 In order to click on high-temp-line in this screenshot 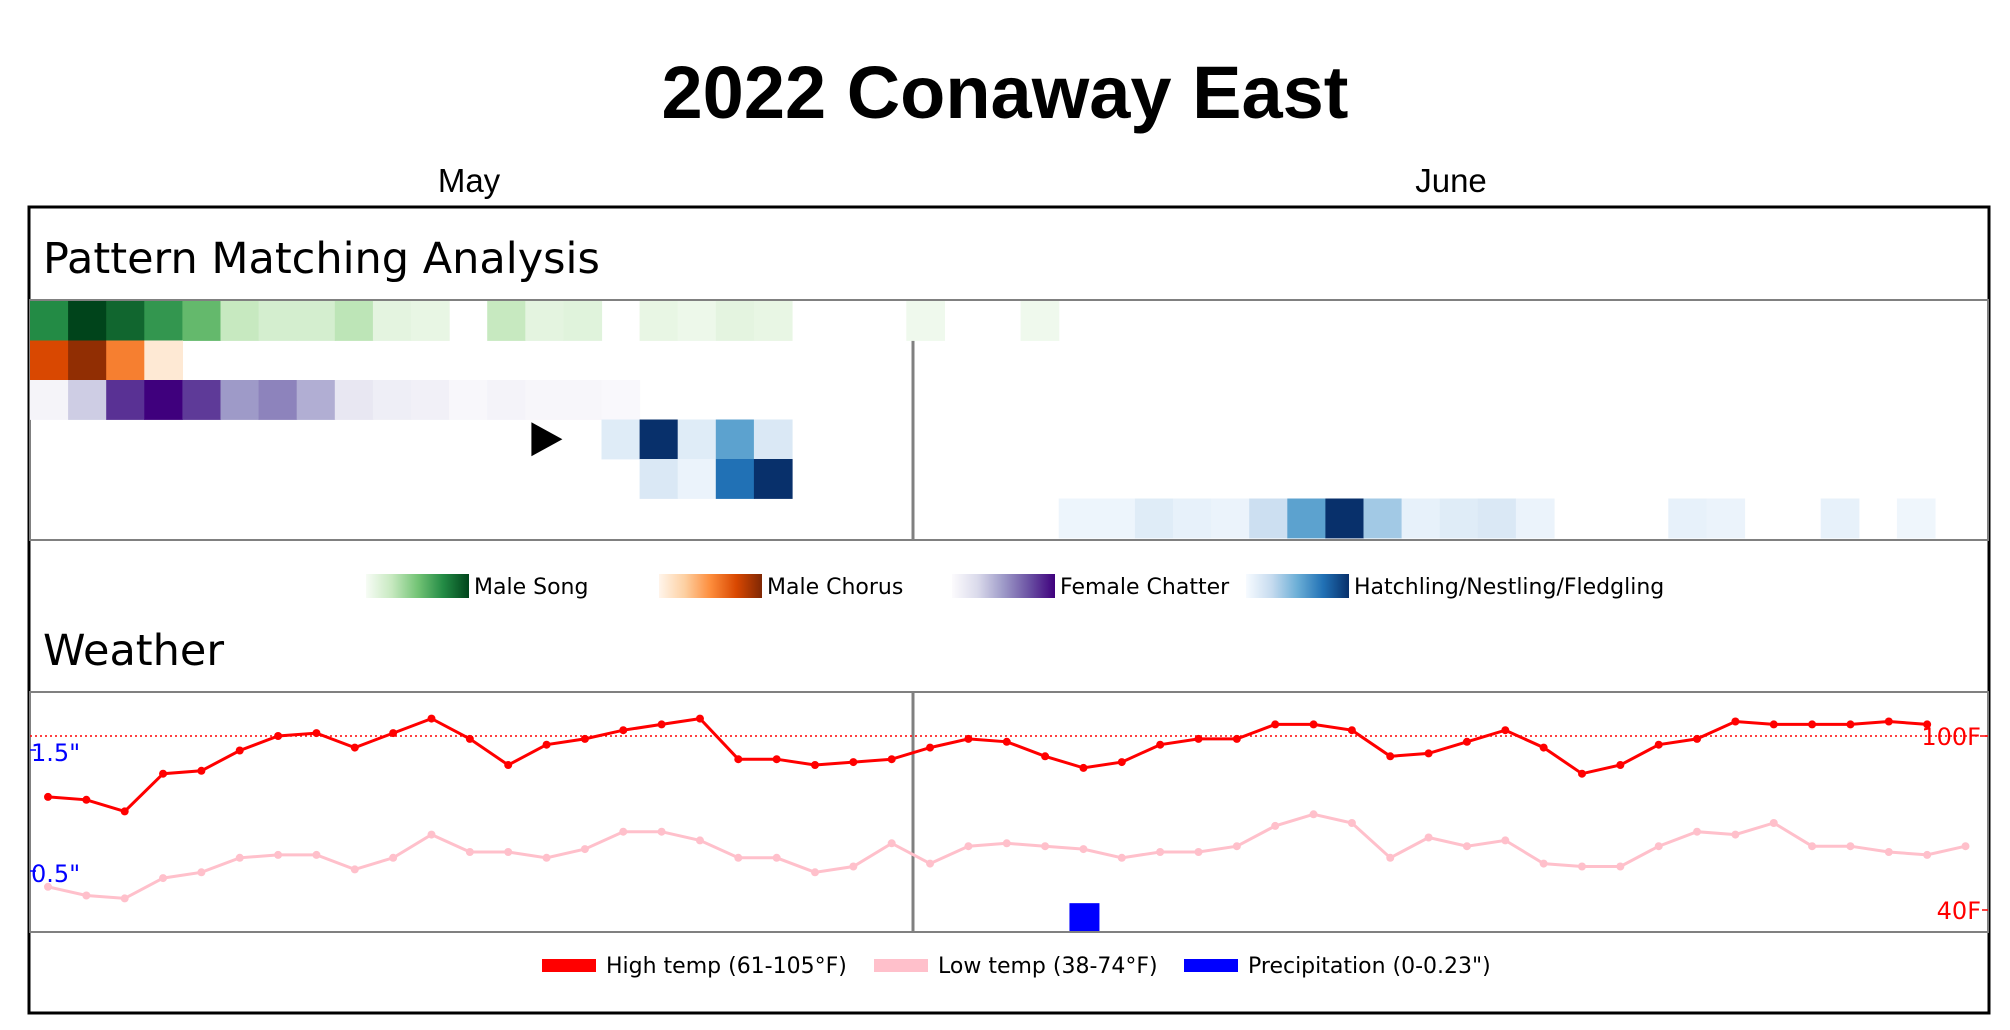, I will do `click(987, 765)`.